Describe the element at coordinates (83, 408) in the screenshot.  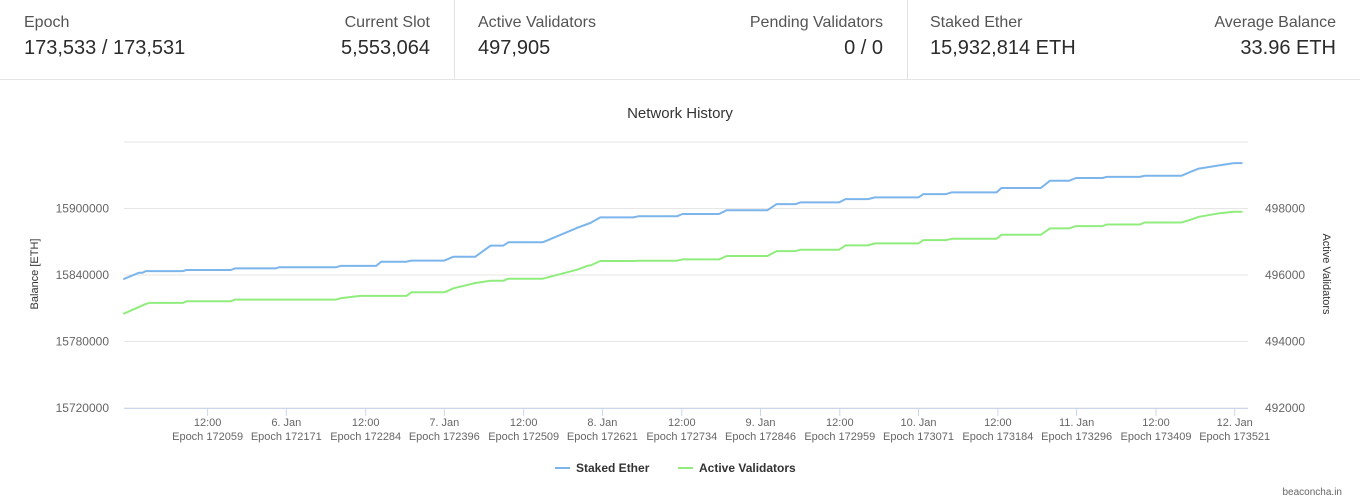
I see `y-left-tick-label: 15720000` at that location.